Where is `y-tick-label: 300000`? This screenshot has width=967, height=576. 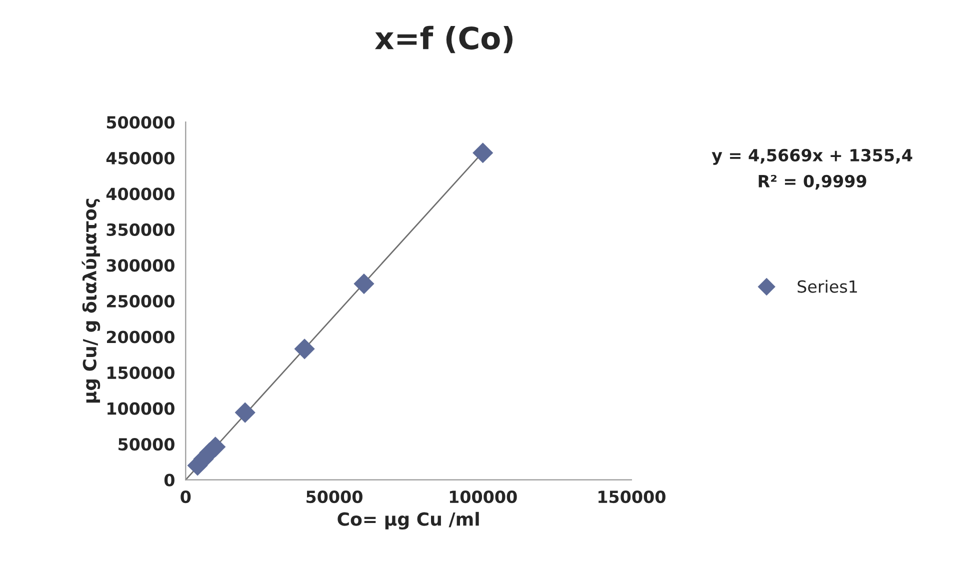
y-tick-label: 300000 is located at coordinates (140, 265).